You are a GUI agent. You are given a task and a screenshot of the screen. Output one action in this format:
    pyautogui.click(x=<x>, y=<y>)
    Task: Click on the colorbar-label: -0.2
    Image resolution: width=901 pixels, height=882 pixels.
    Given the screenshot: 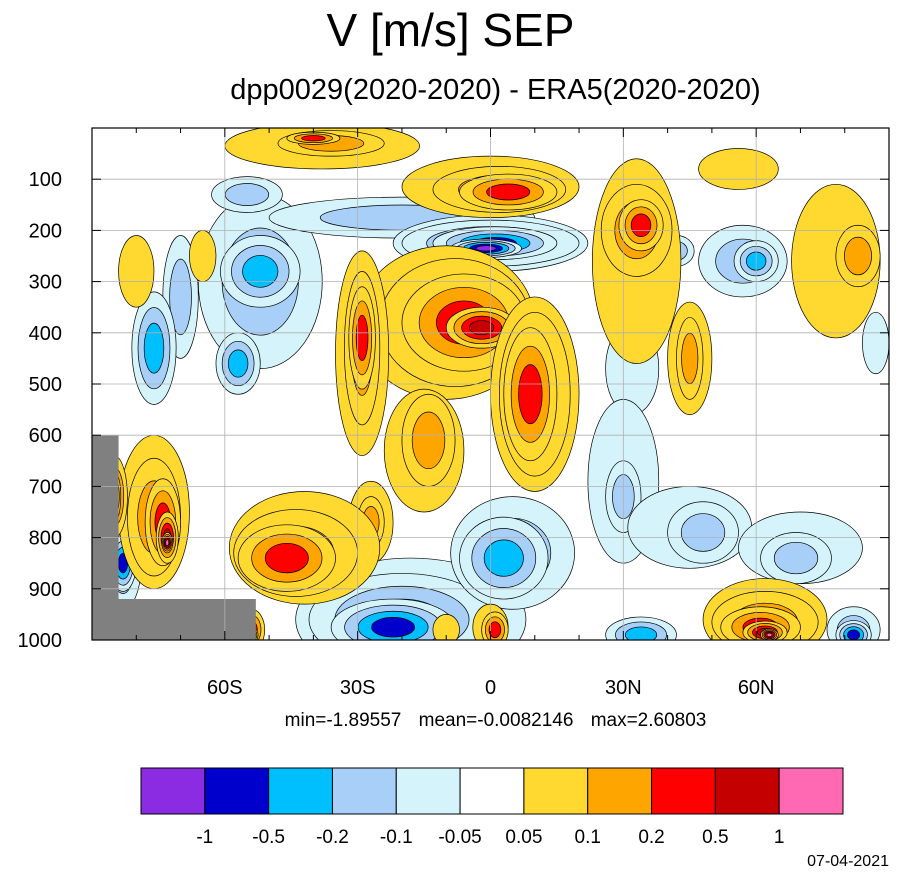 What is the action you would take?
    pyautogui.click(x=332, y=837)
    